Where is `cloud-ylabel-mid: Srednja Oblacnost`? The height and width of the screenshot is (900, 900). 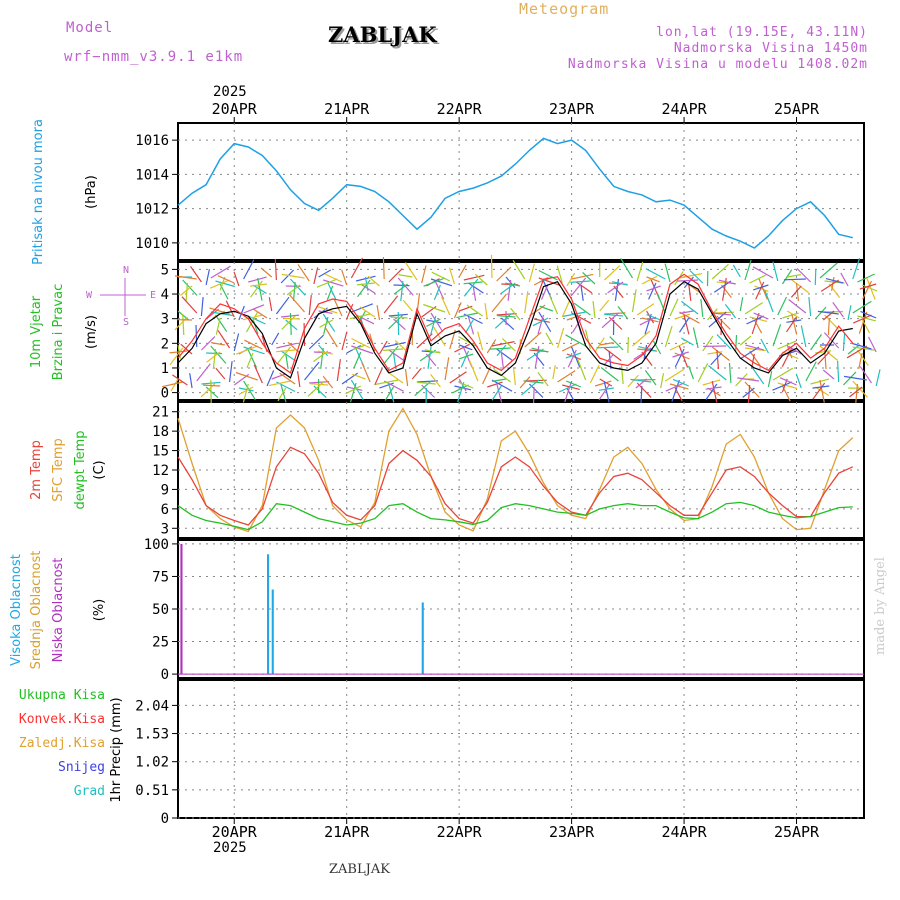 cloud-ylabel-mid: Srednja Oblacnost is located at coordinates (36, 610).